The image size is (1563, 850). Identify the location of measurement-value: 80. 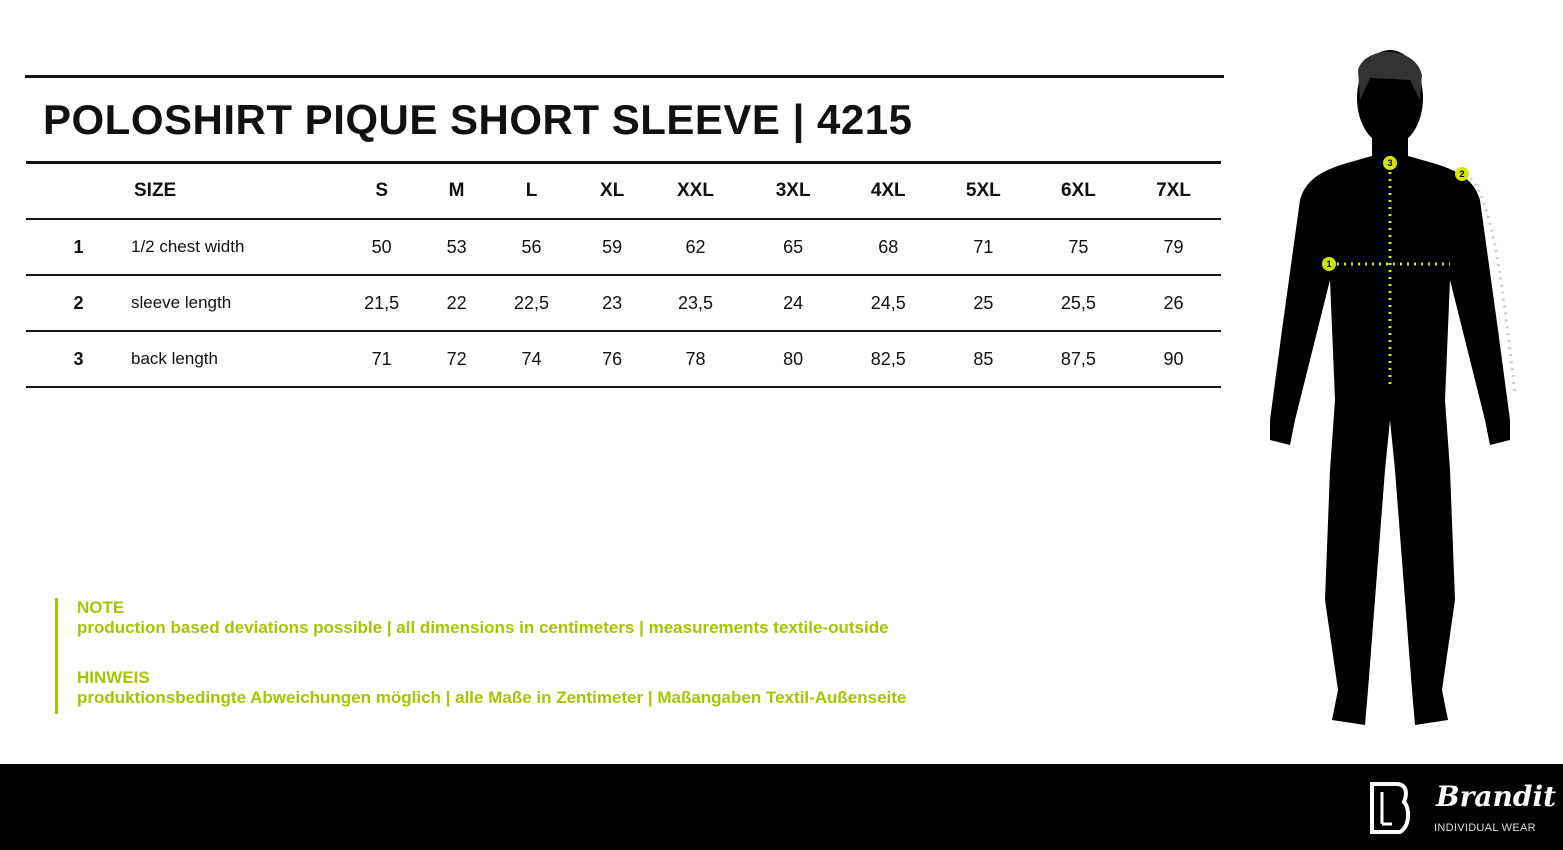
(793, 358).